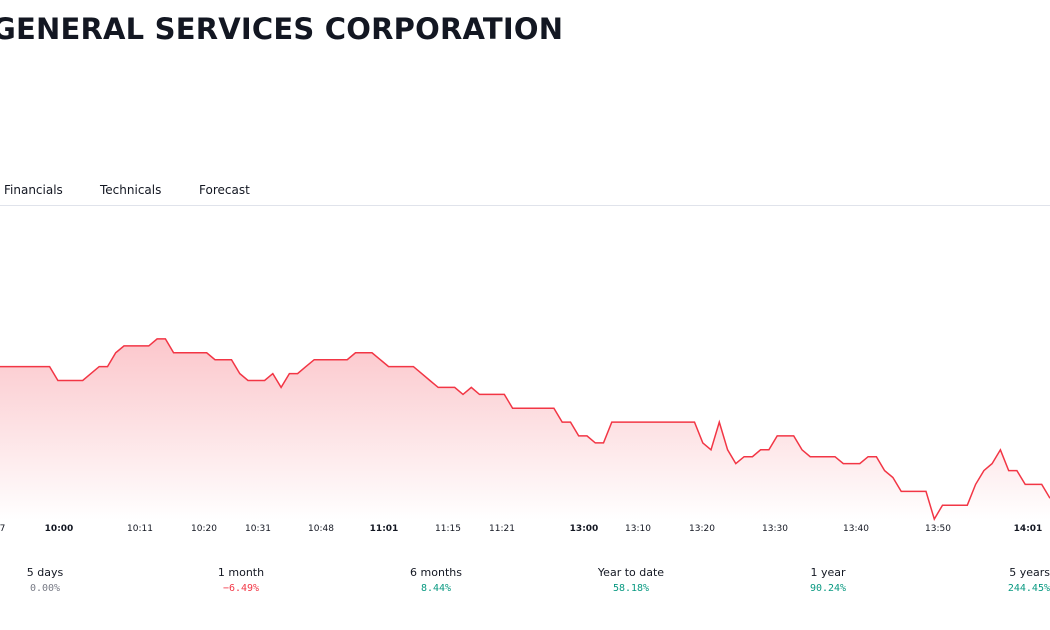  What do you see at coordinates (436, 572) in the screenshot?
I see `period-label: 6 months` at bounding box center [436, 572].